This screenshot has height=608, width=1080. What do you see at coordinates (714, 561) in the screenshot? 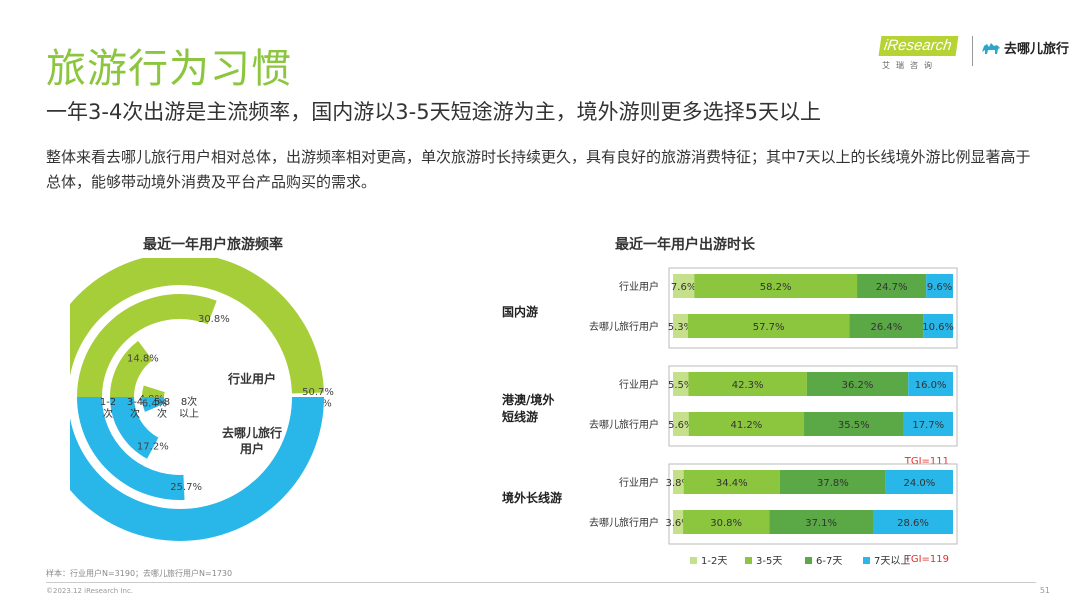
I see `legend-label: 1-2天` at bounding box center [714, 561].